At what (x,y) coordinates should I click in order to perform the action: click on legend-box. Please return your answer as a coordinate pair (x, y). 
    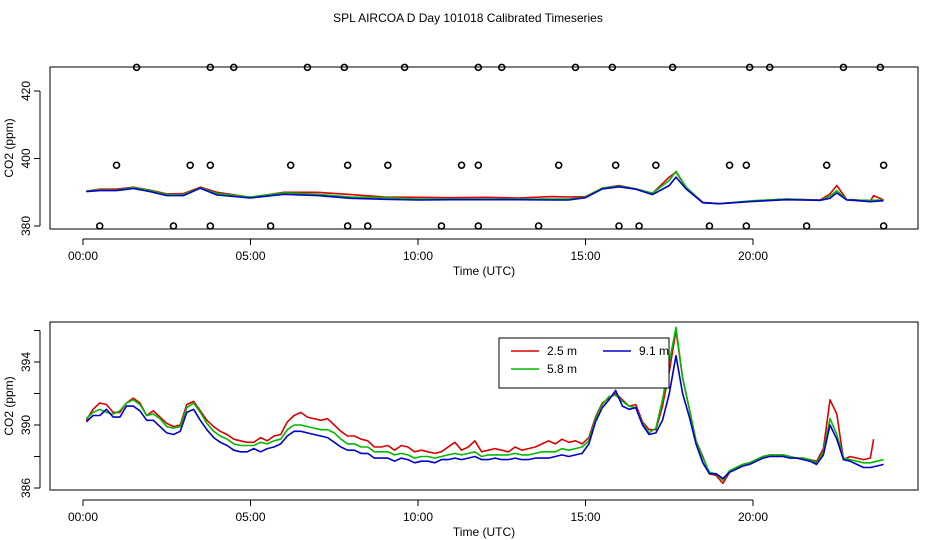
    Looking at the image, I should click on (584, 363).